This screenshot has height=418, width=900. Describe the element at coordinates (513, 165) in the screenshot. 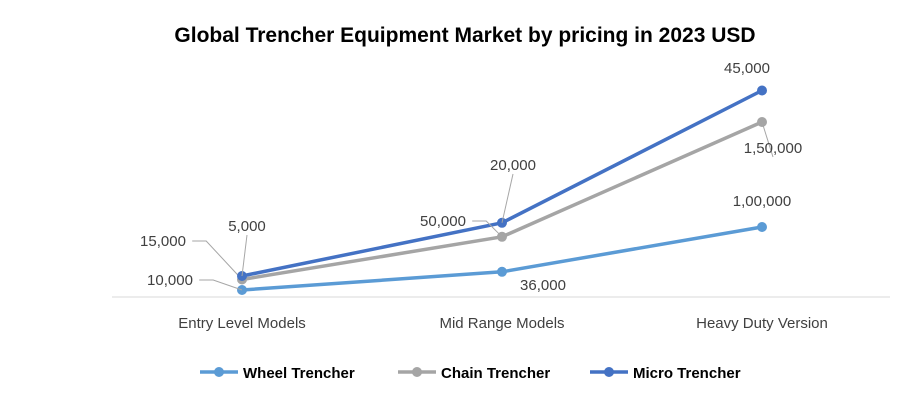

I see `data-label: 20,000` at that location.